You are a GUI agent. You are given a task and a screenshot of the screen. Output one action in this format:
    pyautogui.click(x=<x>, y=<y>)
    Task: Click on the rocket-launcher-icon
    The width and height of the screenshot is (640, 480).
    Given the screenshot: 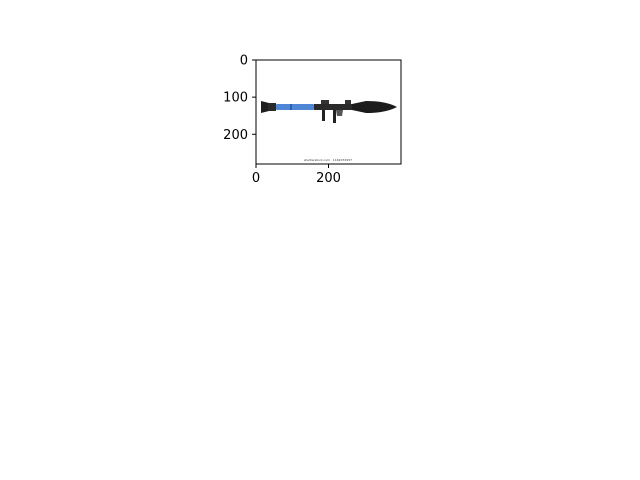 What is the action you would take?
    pyautogui.click(x=329, y=111)
    